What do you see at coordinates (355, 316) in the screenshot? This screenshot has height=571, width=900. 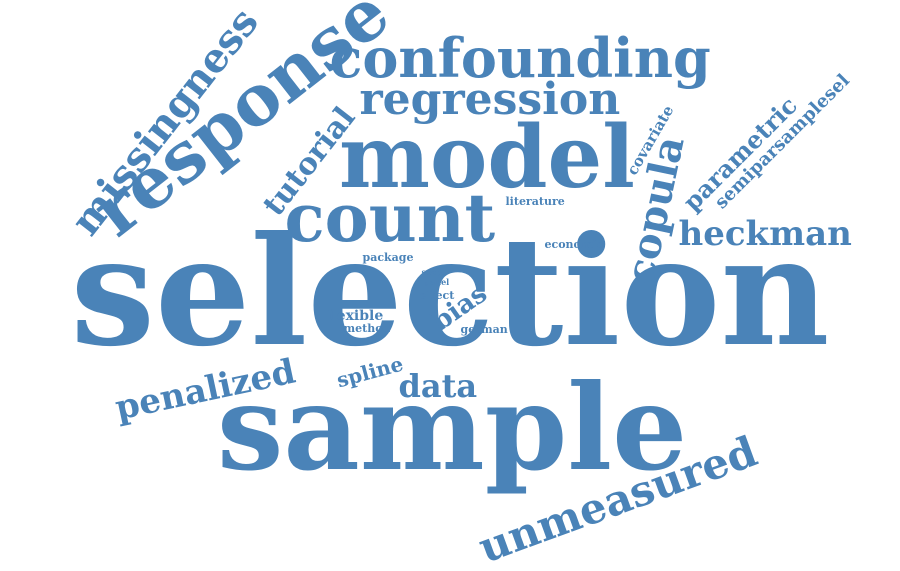 I see `word-flexible: flexible` at bounding box center [355, 316].